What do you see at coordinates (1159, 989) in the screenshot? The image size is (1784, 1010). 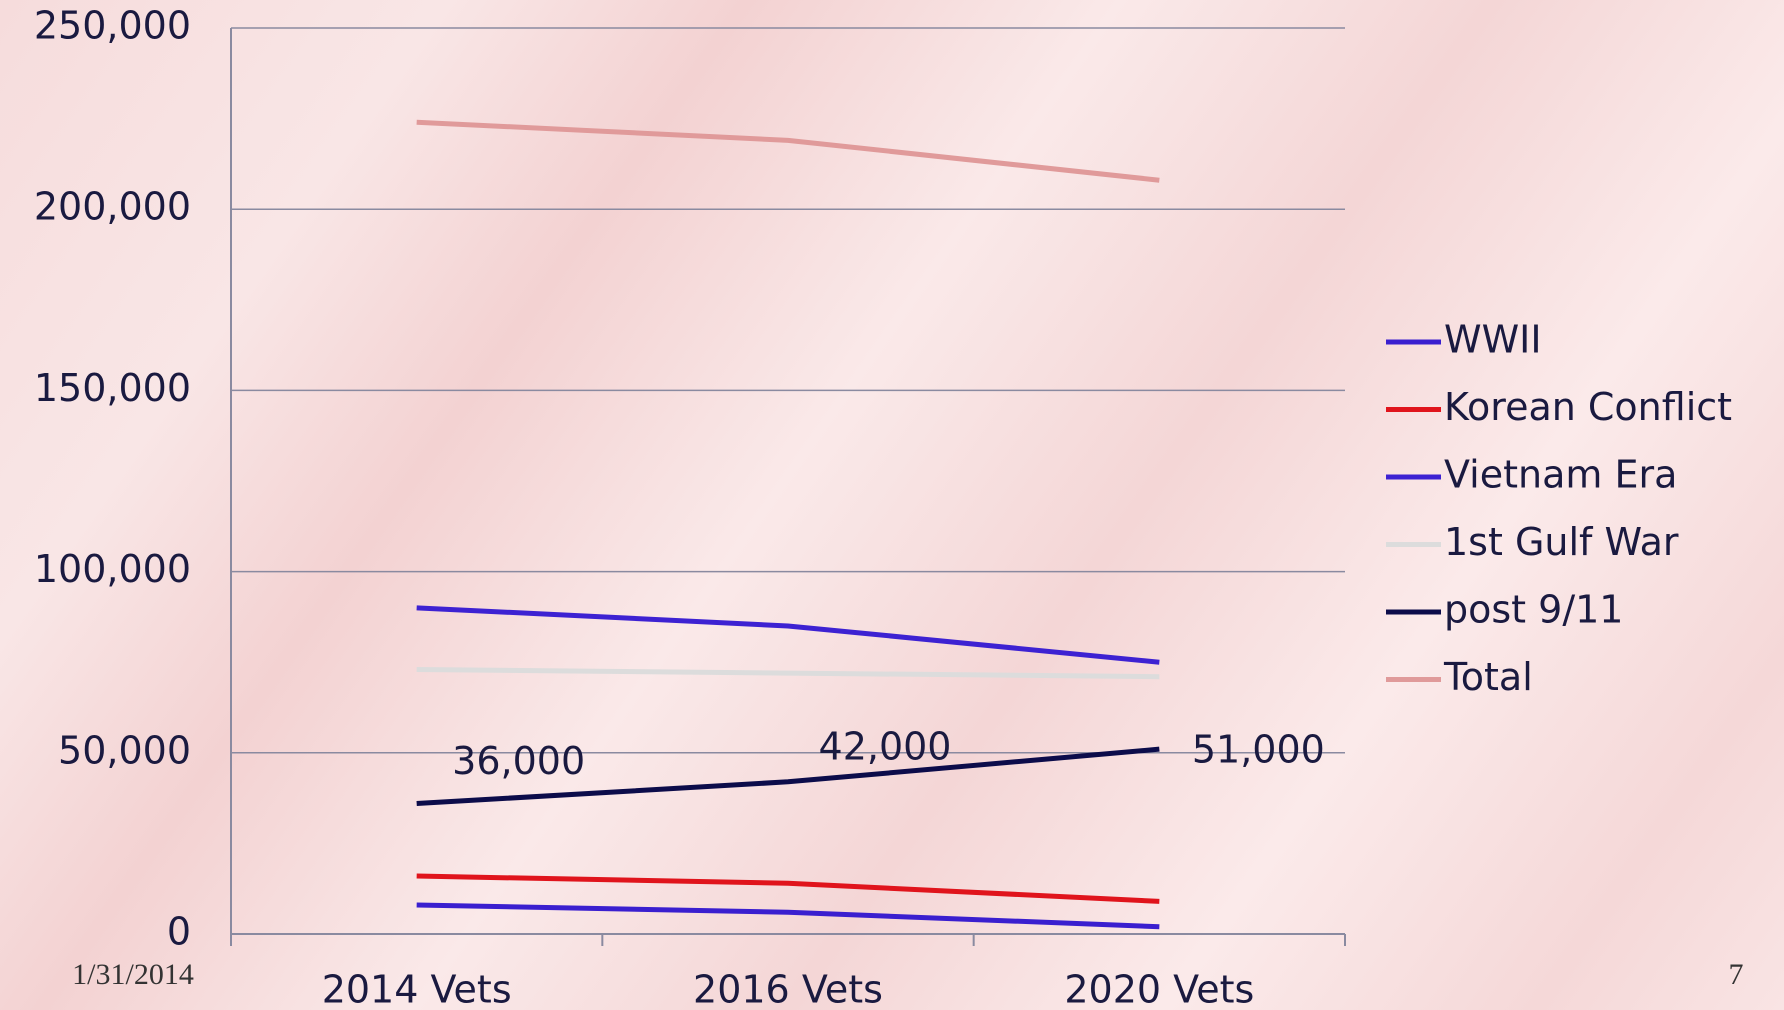 I see `x-tick-label: 2020 Vets` at bounding box center [1159, 989].